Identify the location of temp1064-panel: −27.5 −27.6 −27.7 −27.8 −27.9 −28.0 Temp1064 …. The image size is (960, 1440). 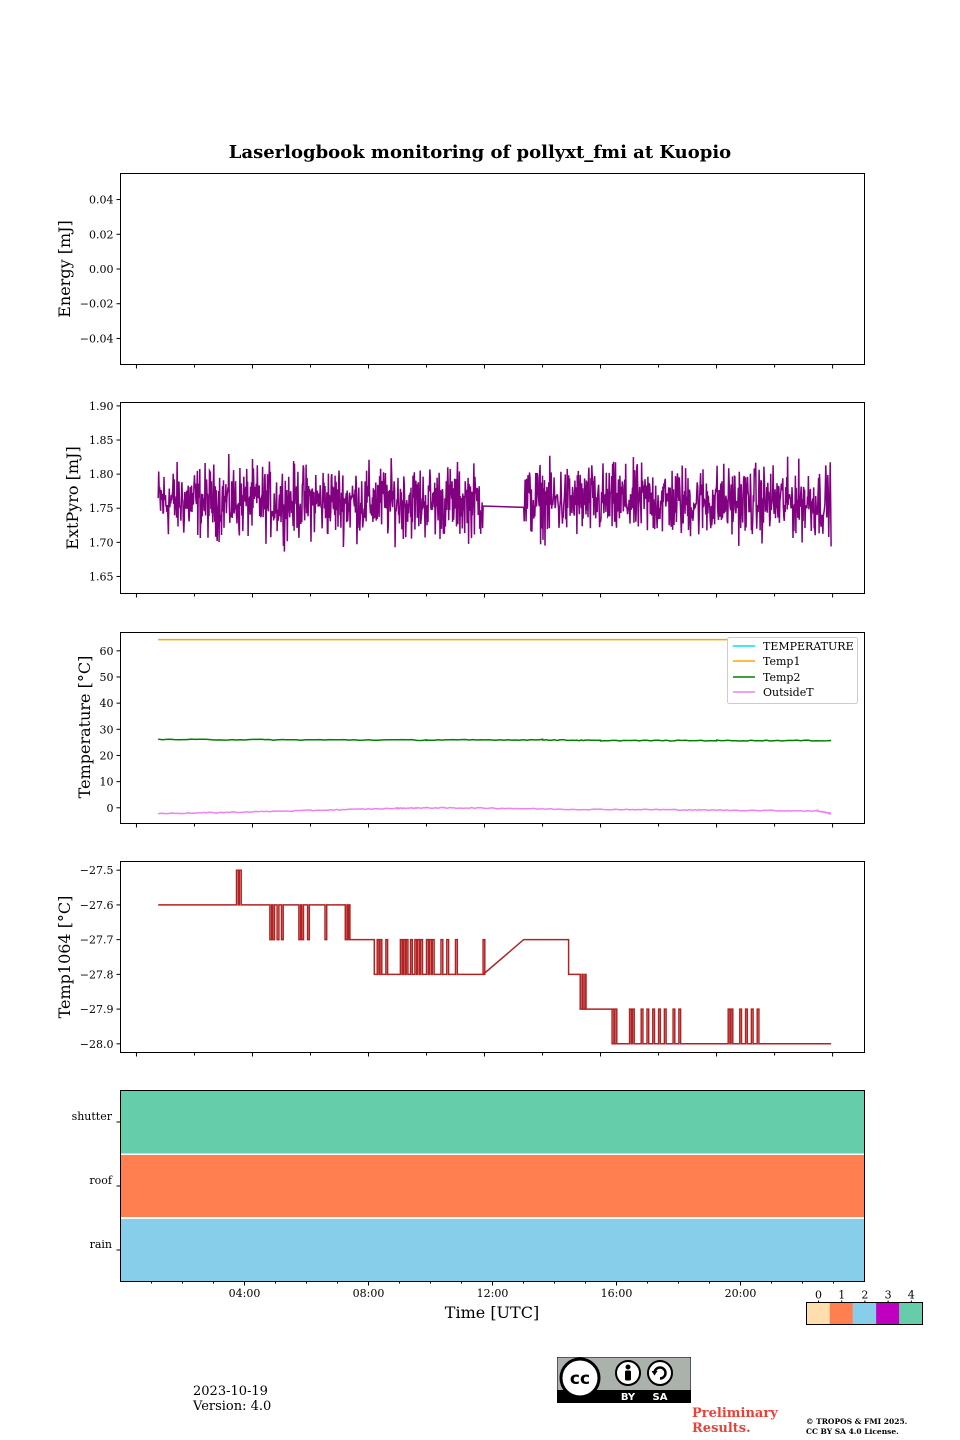
(460, 959).